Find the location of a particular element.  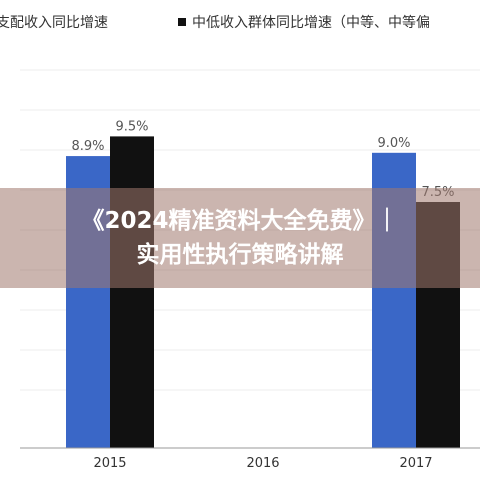

data-label-series2-2015: 9.5% is located at coordinates (131, 126).